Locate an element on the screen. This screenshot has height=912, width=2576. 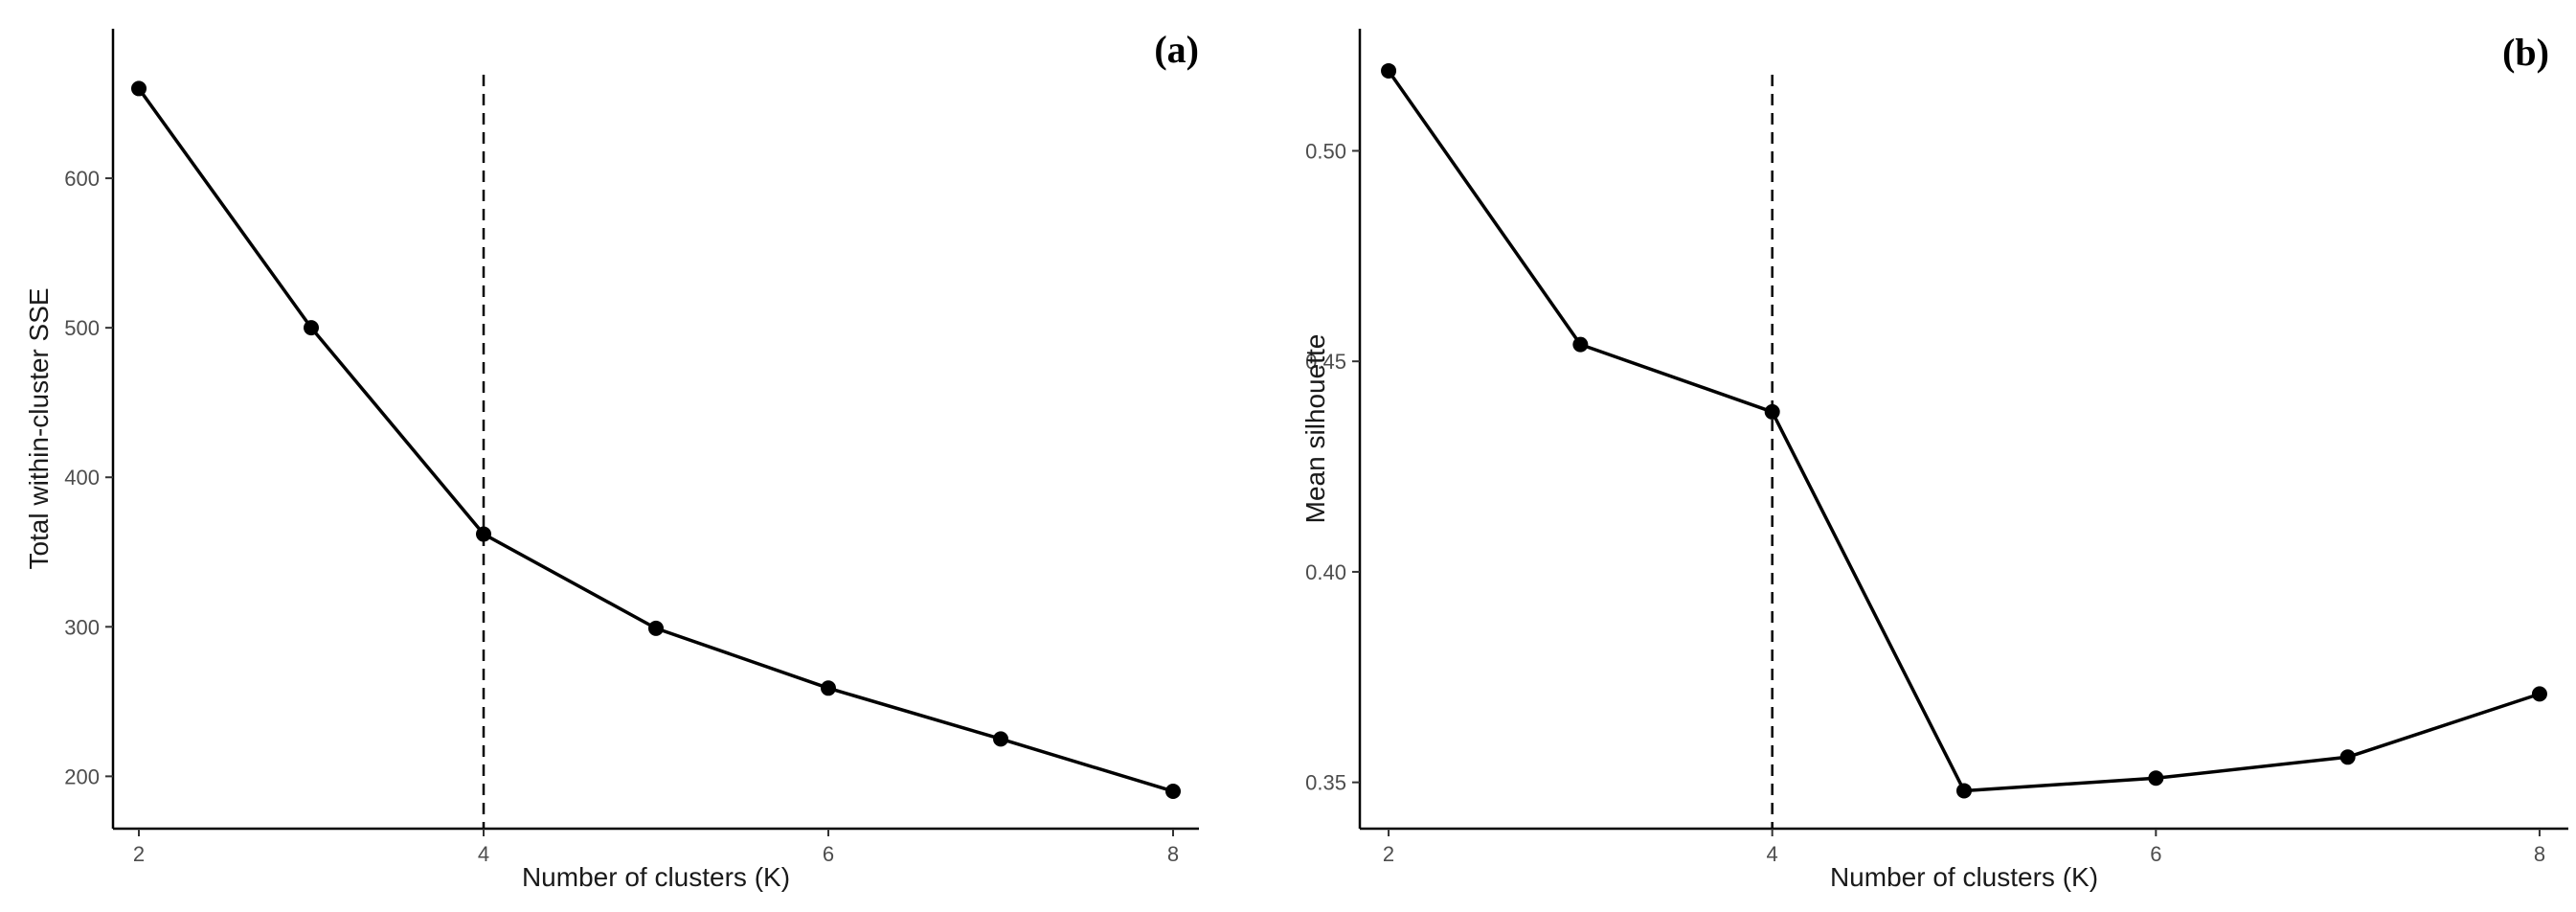
y-tick-label: 0.50 is located at coordinates (1325, 151).